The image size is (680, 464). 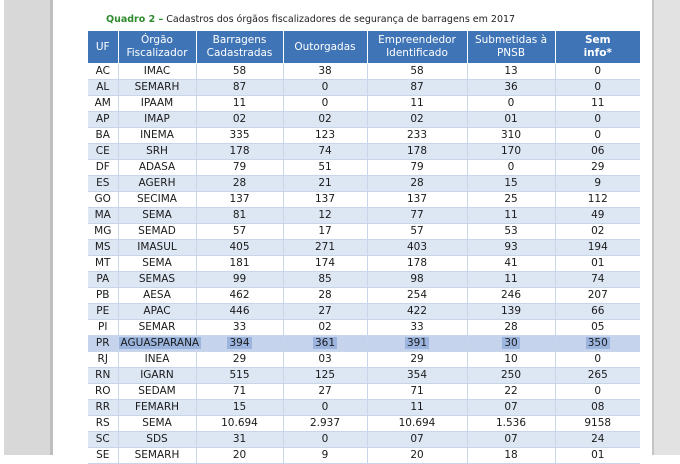 I want to click on cell-outorgadas: 361, so click(x=325, y=343).